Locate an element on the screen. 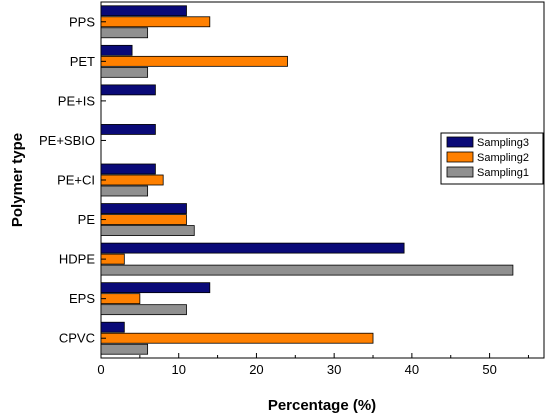 The width and height of the screenshot is (550, 417). x-tick-label: 40 is located at coordinates (412, 369).